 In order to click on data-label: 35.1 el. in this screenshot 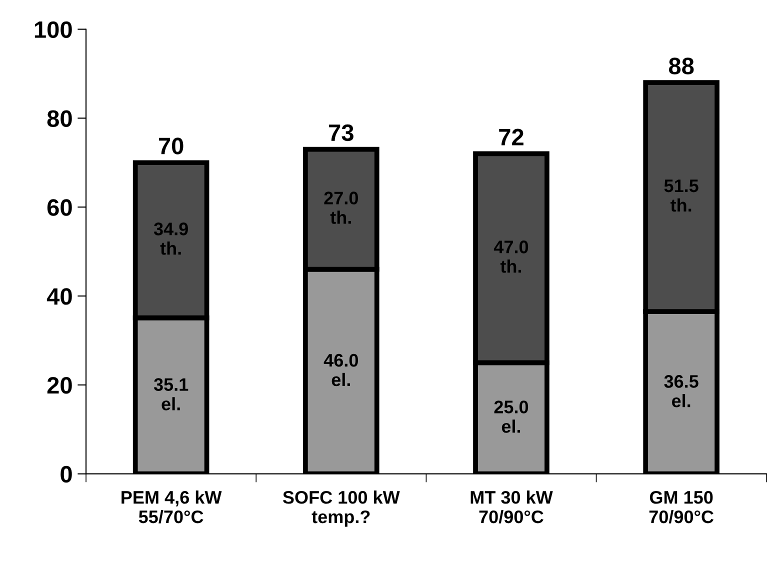, I will do `click(171, 394)`.